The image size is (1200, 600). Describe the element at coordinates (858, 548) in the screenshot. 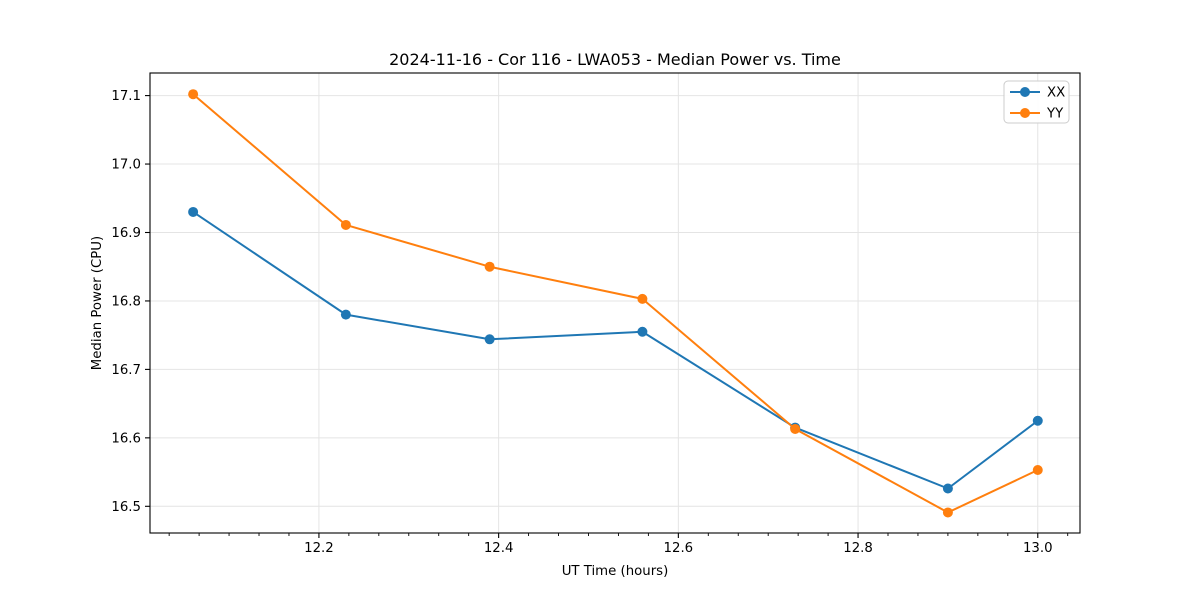

I see `x-tick-label: 12.8` at that location.